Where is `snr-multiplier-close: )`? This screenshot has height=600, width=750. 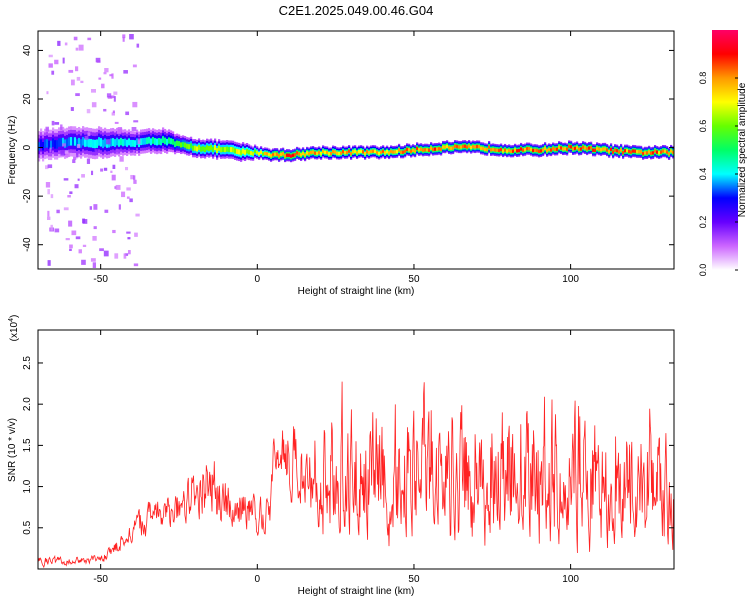
snr-multiplier-close: ) is located at coordinates (14, 316).